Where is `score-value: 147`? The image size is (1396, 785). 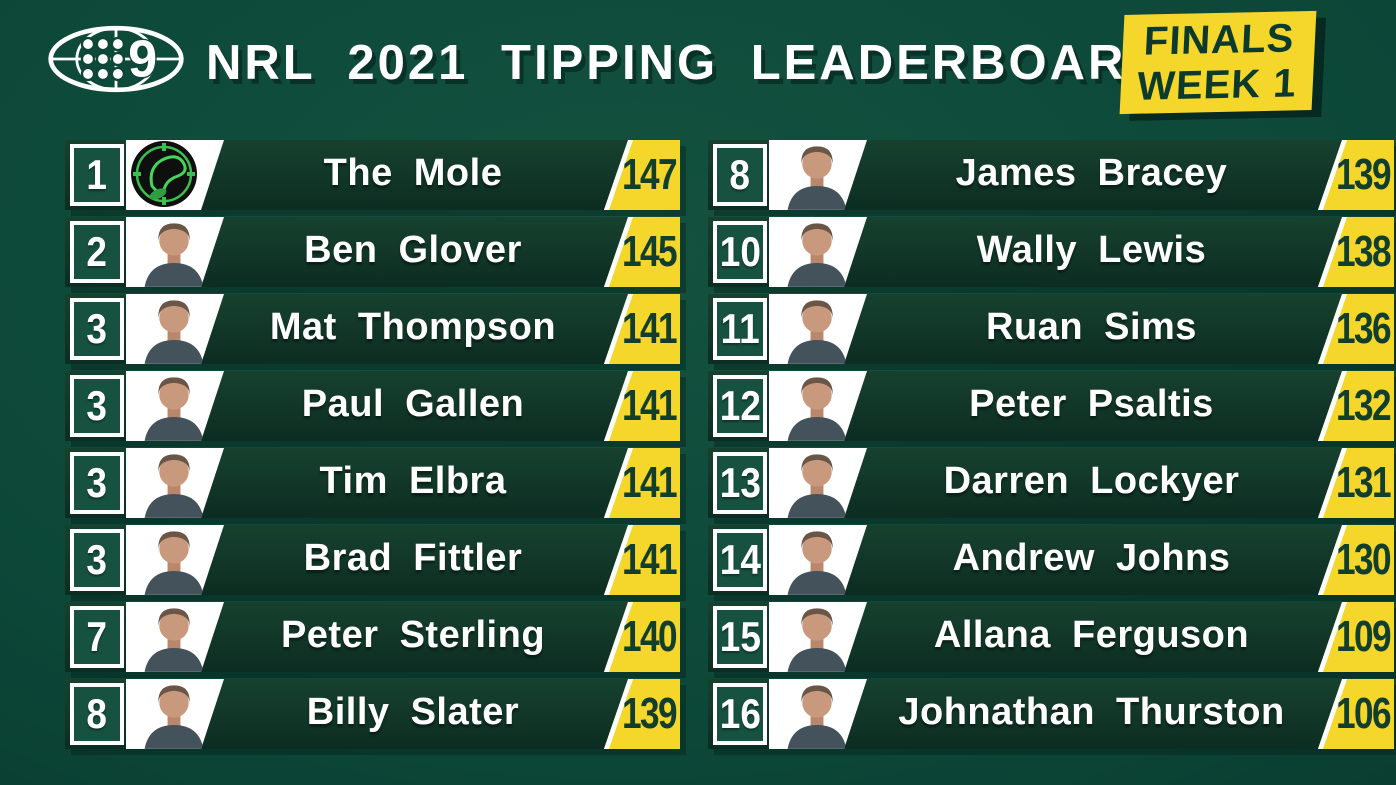
score-value: 147 is located at coordinates (650, 174).